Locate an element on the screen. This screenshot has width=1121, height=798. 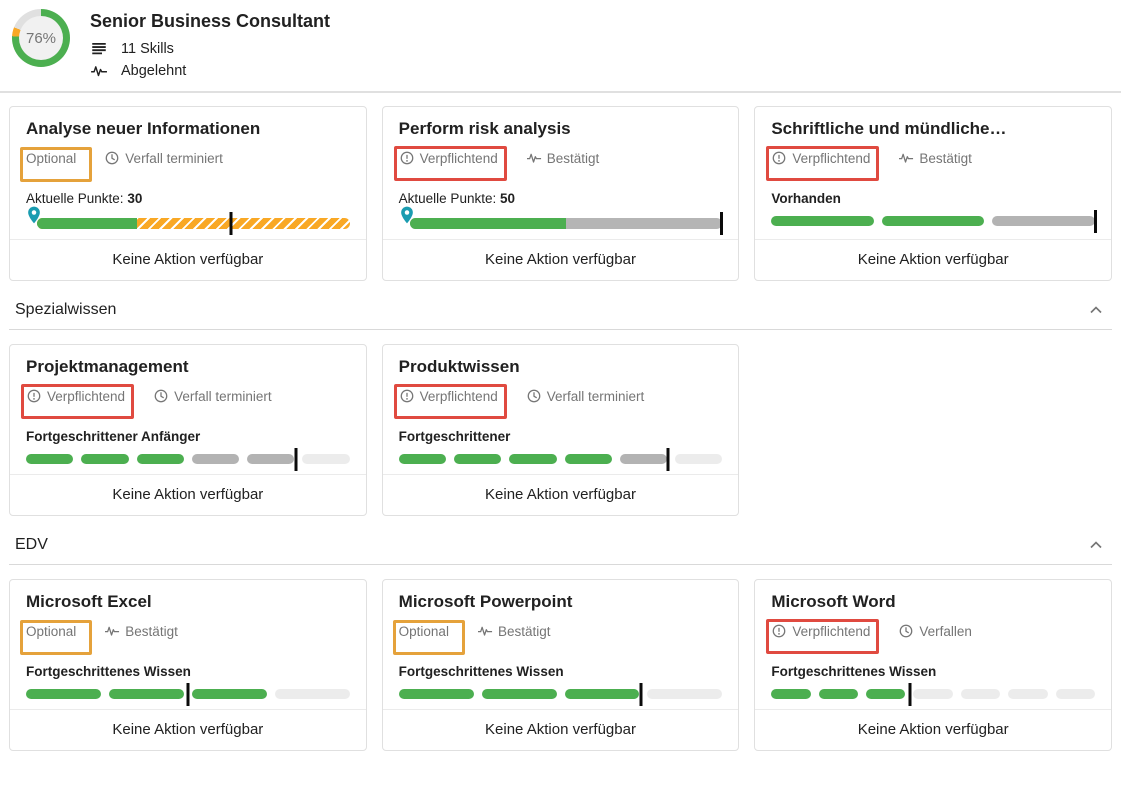
skill-level-label: Aktuelle Punkte: 30 is located at coordinates (188, 198).